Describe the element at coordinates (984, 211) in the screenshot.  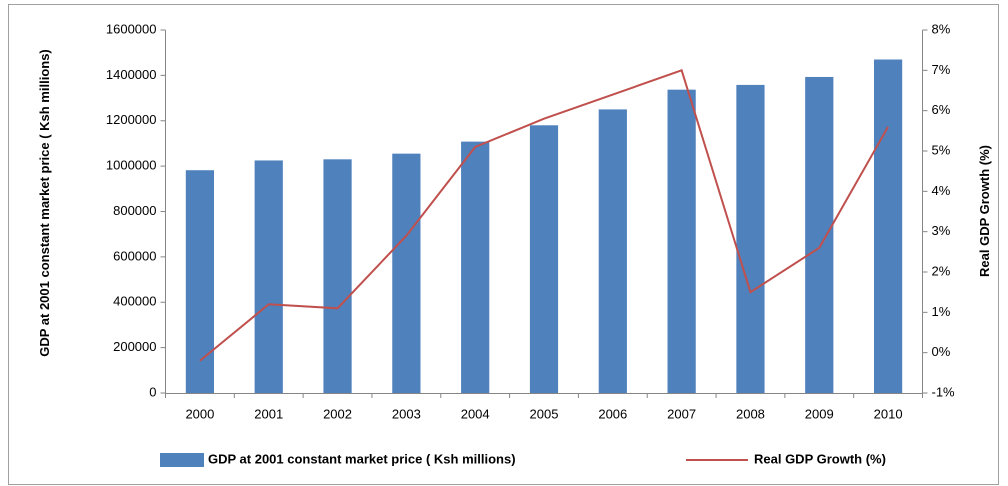
I see `y2-axis-title: Real GDP Growth (%)` at that location.